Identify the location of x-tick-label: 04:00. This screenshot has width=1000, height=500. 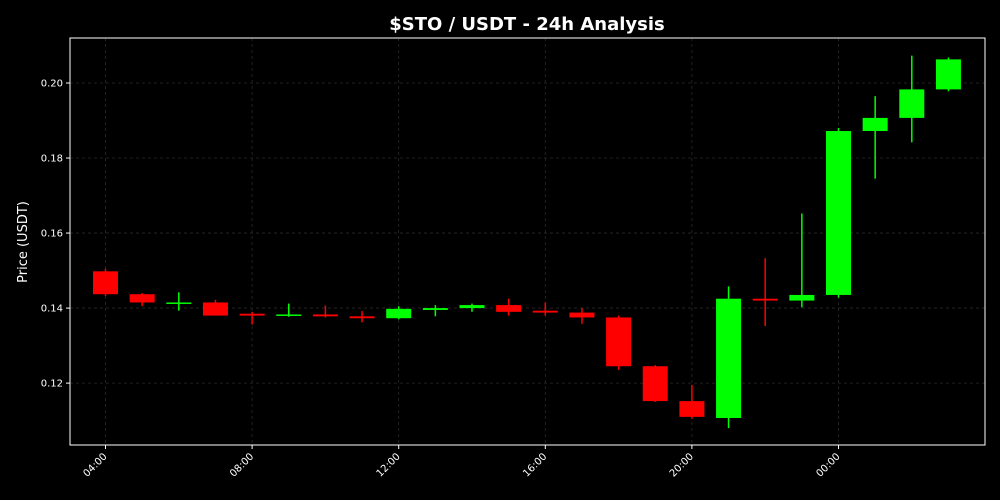
(95, 465).